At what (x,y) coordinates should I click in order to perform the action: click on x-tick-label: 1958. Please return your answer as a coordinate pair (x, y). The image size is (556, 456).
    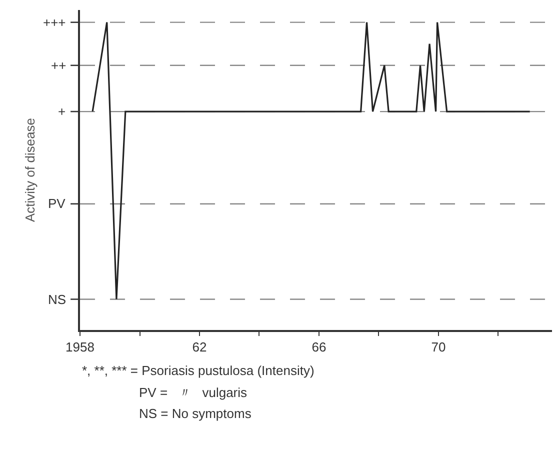
    Looking at the image, I should click on (80, 346).